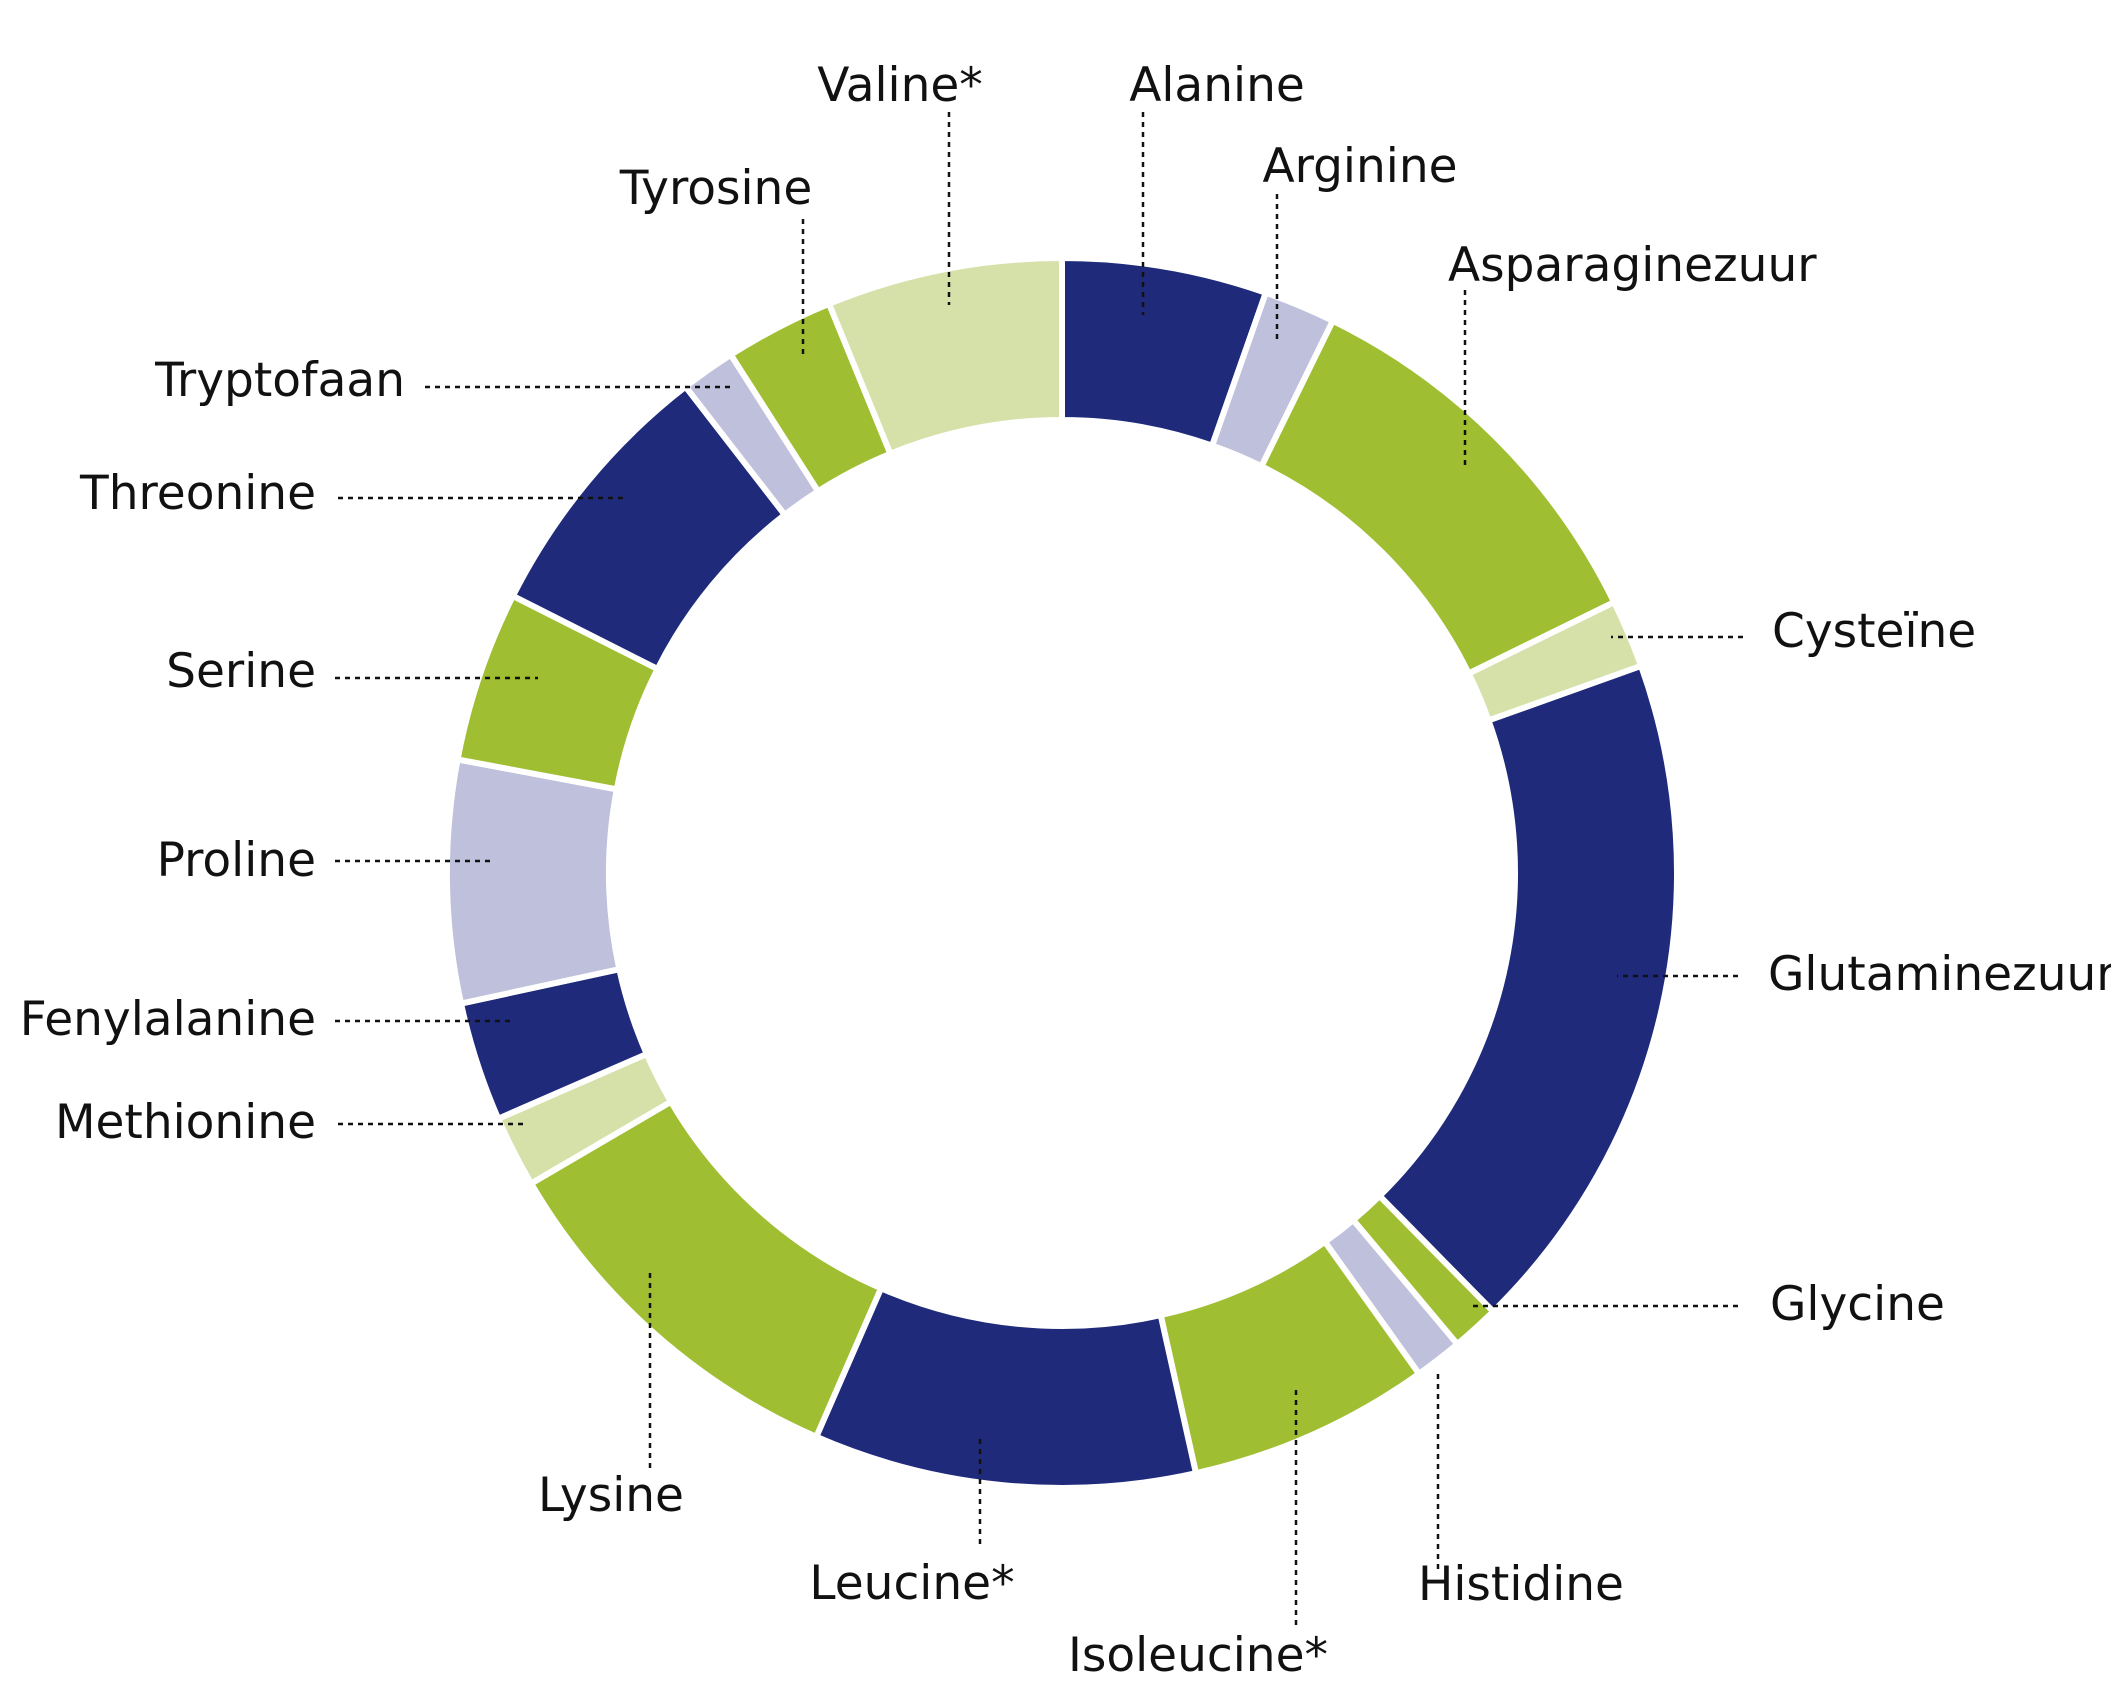 This screenshot has width=2111, height=1688. What do you see at coordinates (1521, 1584) in the screenshot?
I see `slice-label: Histidine` at bounding box center [1521, 1584].